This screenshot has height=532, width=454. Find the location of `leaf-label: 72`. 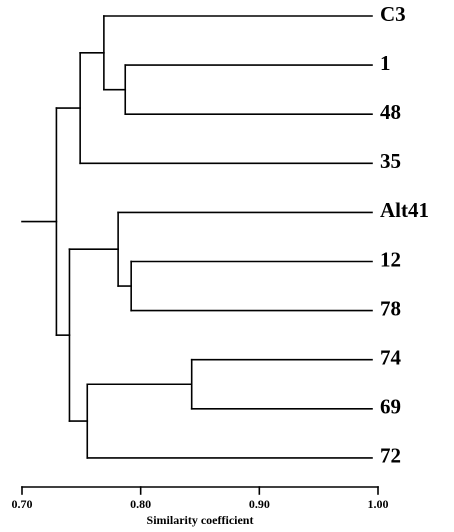

leaf-label: 72 is located at coordinates (390, 456).